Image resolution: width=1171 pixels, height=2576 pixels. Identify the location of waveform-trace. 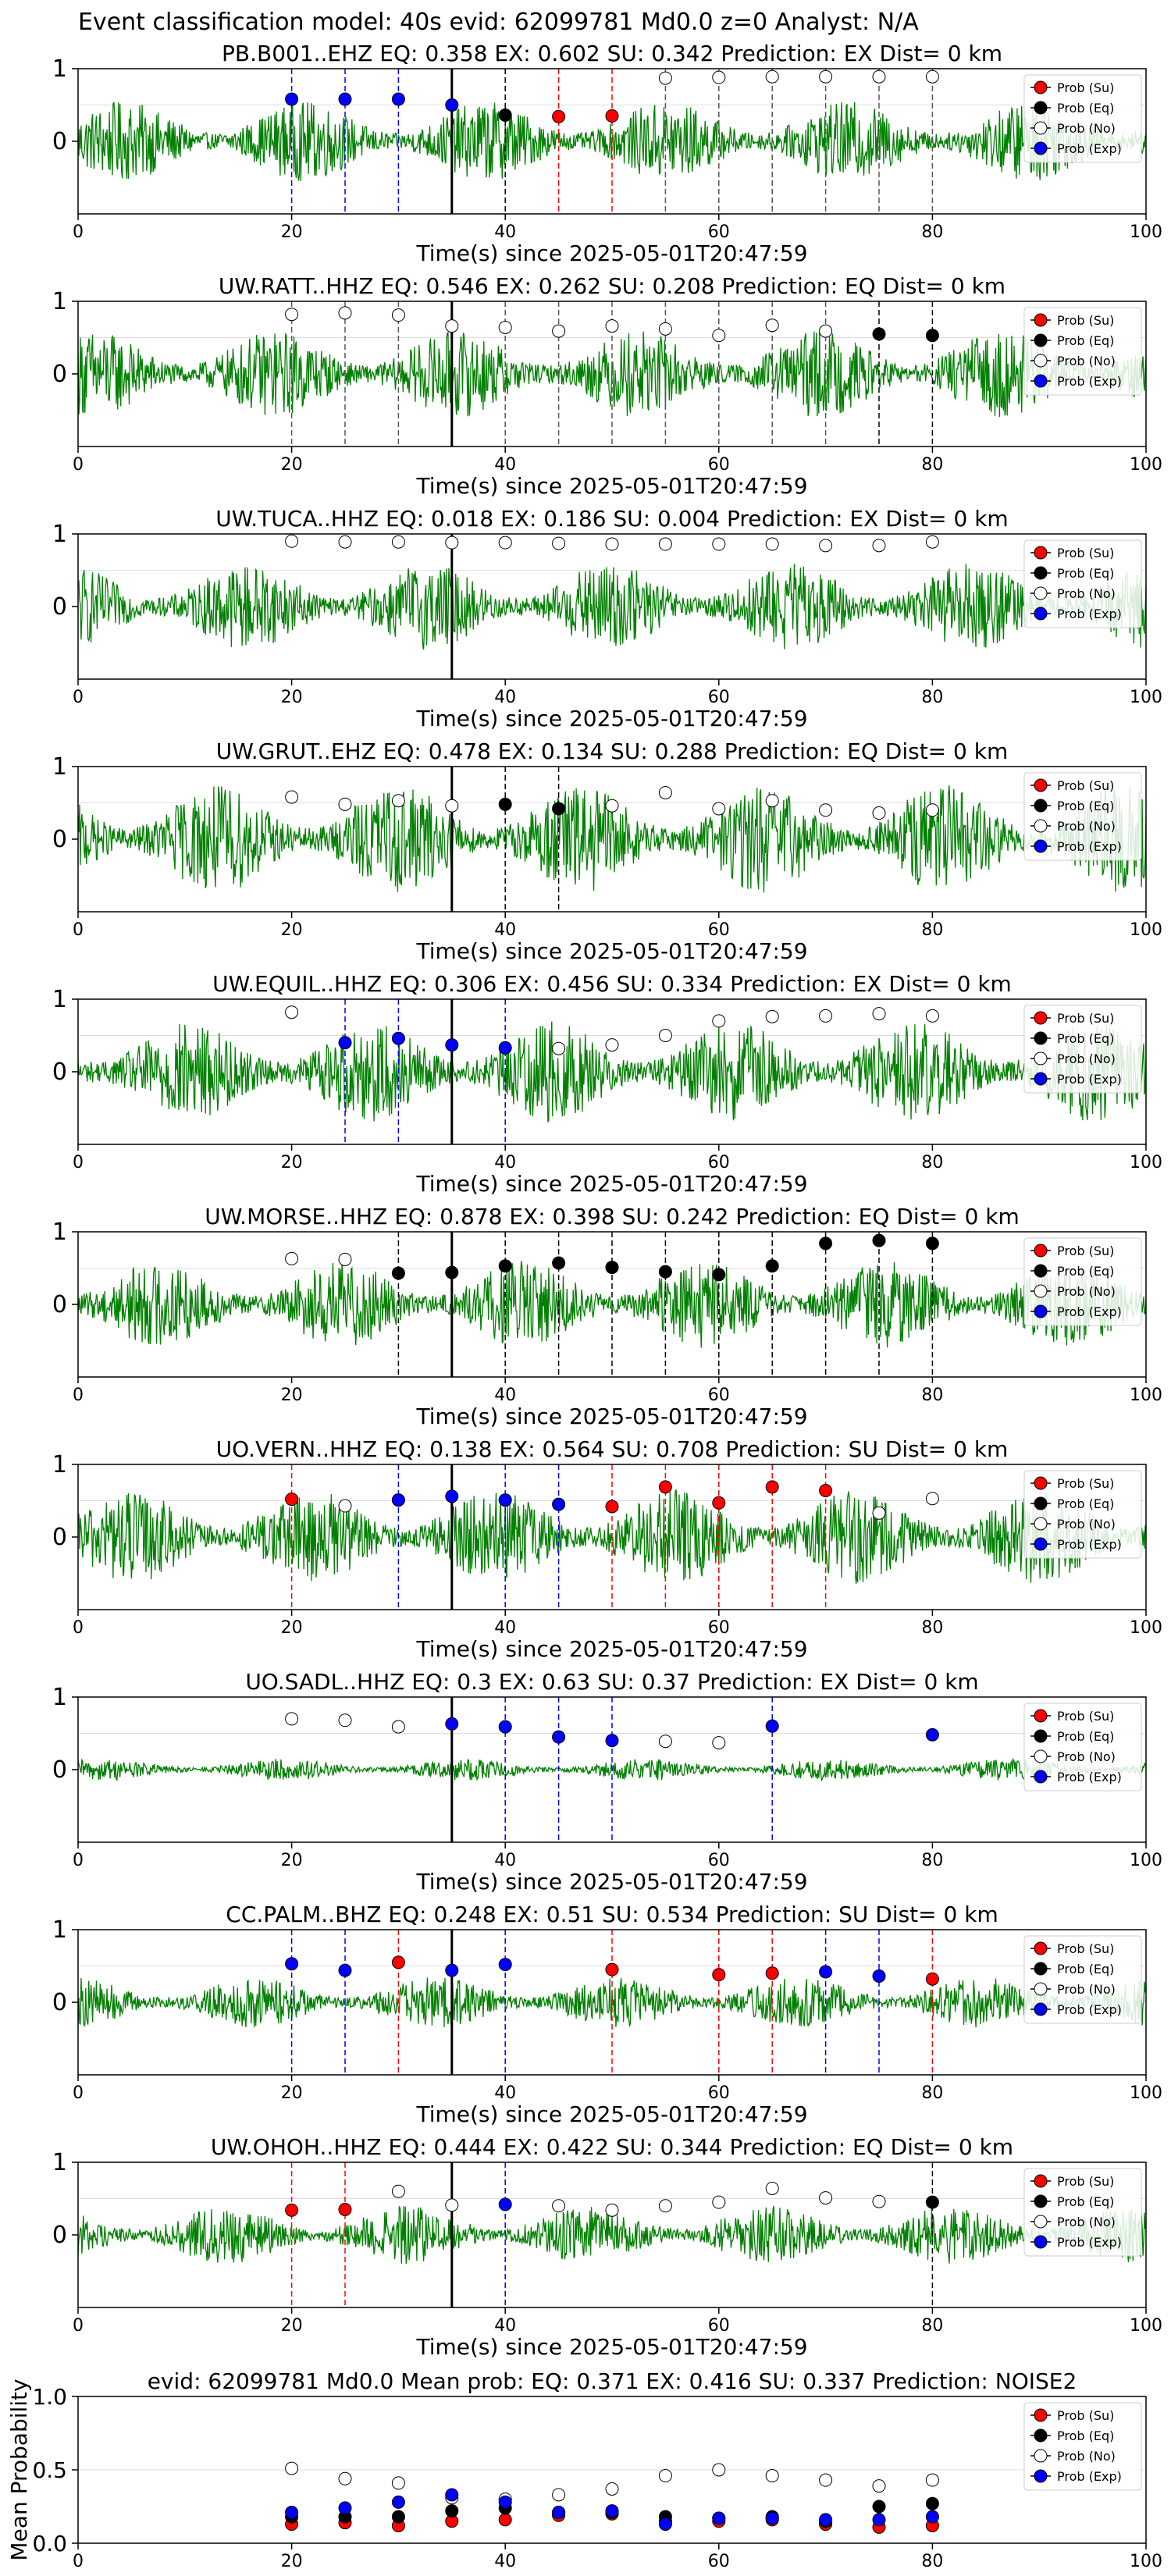
(612, 1304).